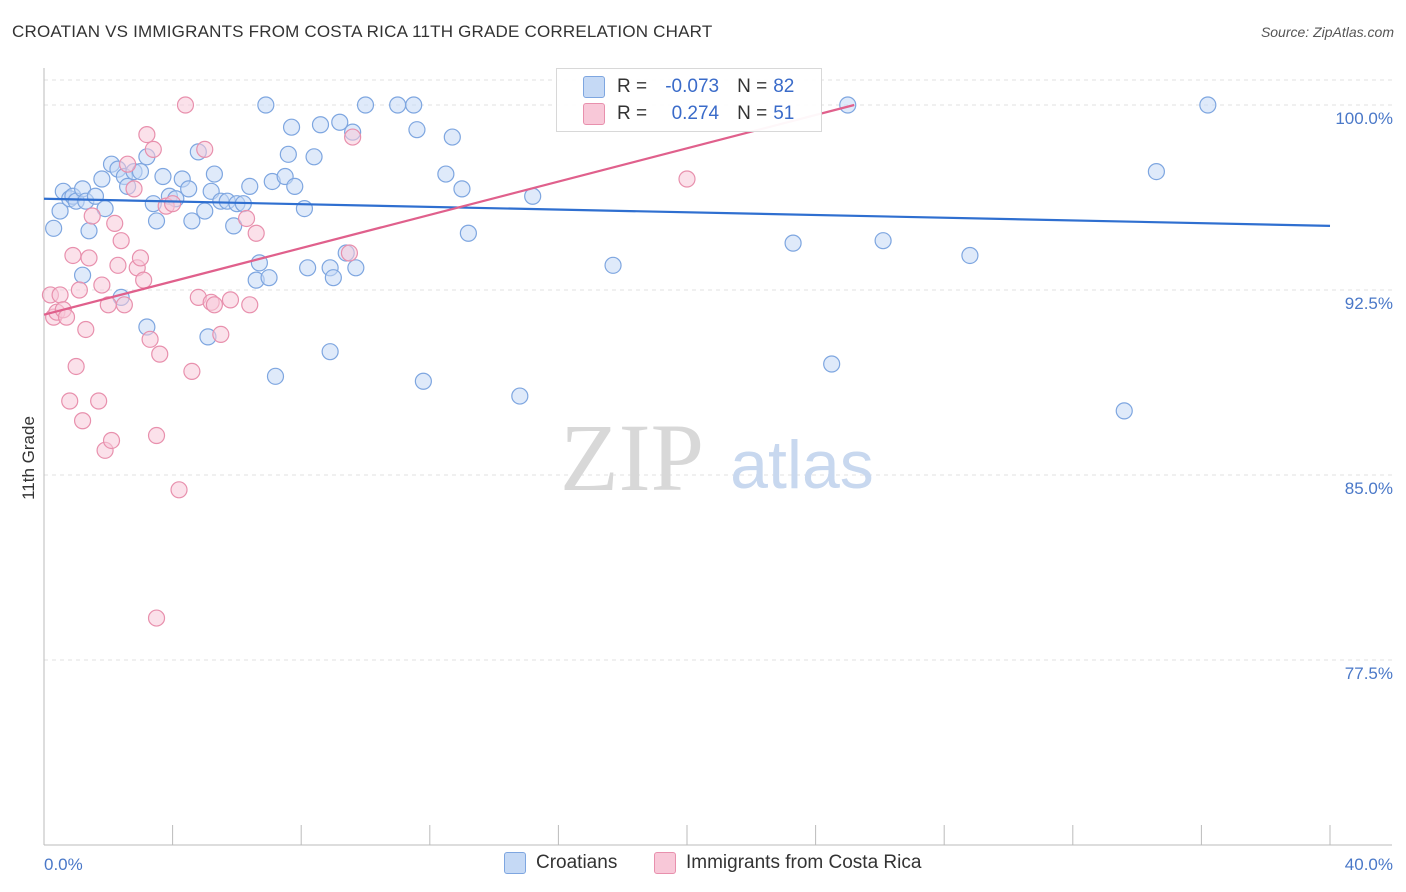 The height and width of the screenshot is (892, 1406). Describe the element at coordinates (1369, 673) in the screenshot. I see `y-tick-label: 77.5%` at that location.